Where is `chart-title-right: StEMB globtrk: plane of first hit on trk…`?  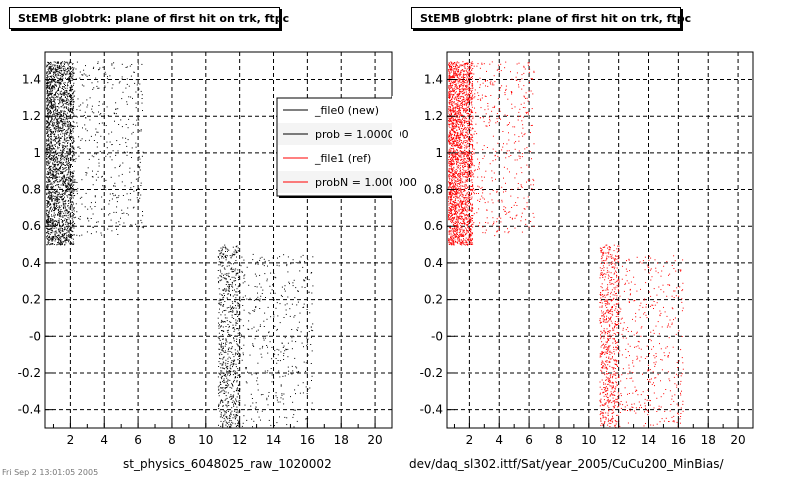
chart-title-right: StEMB globtrk: plane of first hit on trk… is located at coordinates (551, 18).